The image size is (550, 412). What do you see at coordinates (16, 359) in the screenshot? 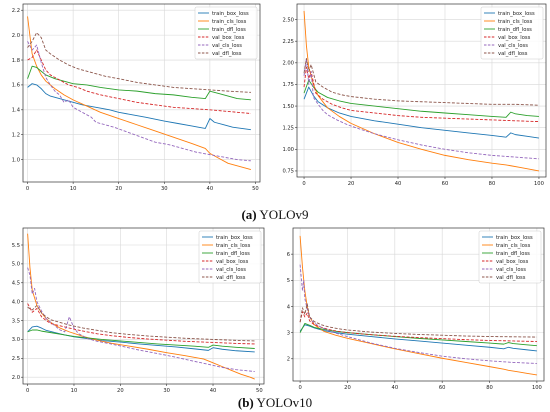
I see `y-tick-label: 2.5` at bounding box center [16, 359].